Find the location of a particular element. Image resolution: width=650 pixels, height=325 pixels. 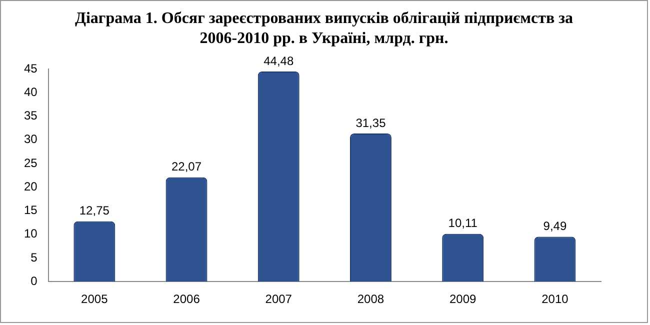

data-label: 10,11 is located at coordinates (463, 223).